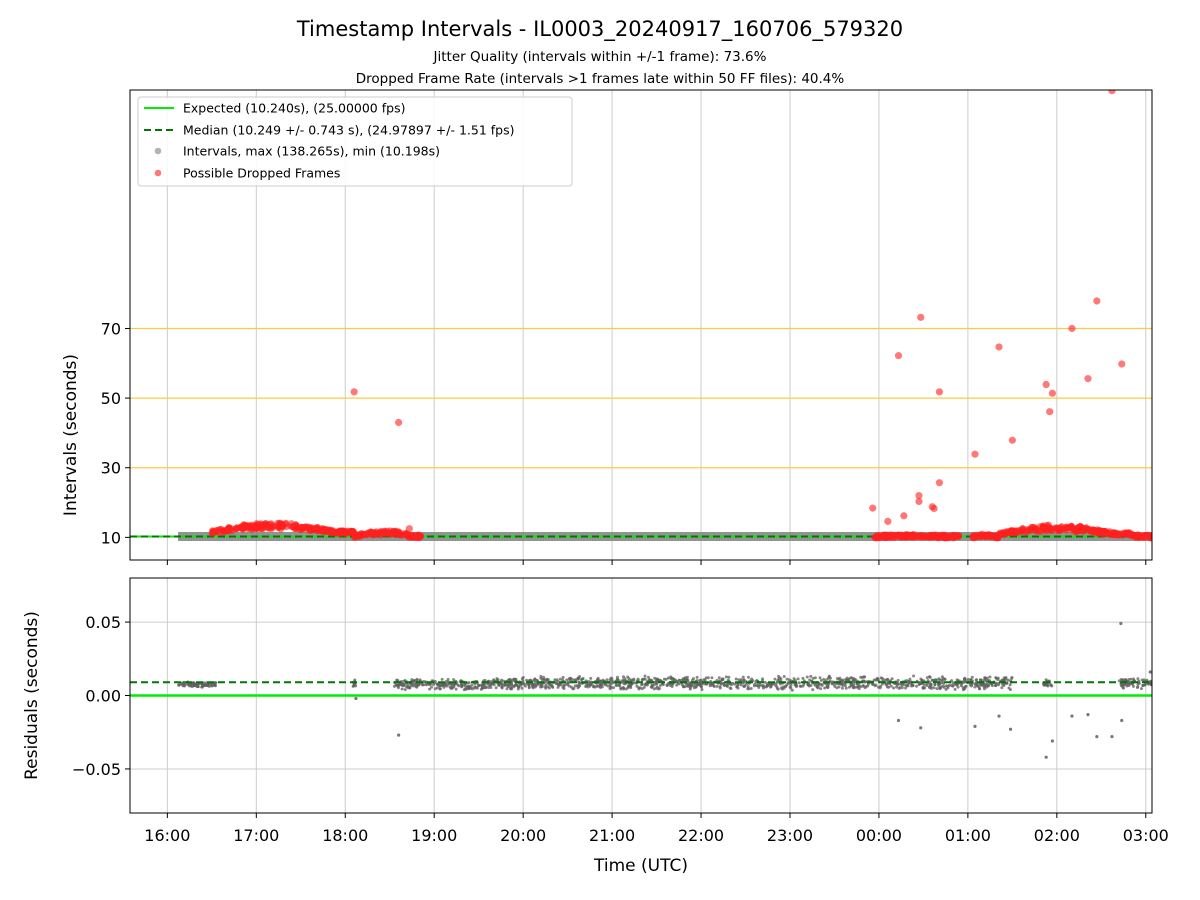 The width and height of the screenshot is (1200, 900). I want to click on x-axis-label: Time (UTC), so click(640, 866).